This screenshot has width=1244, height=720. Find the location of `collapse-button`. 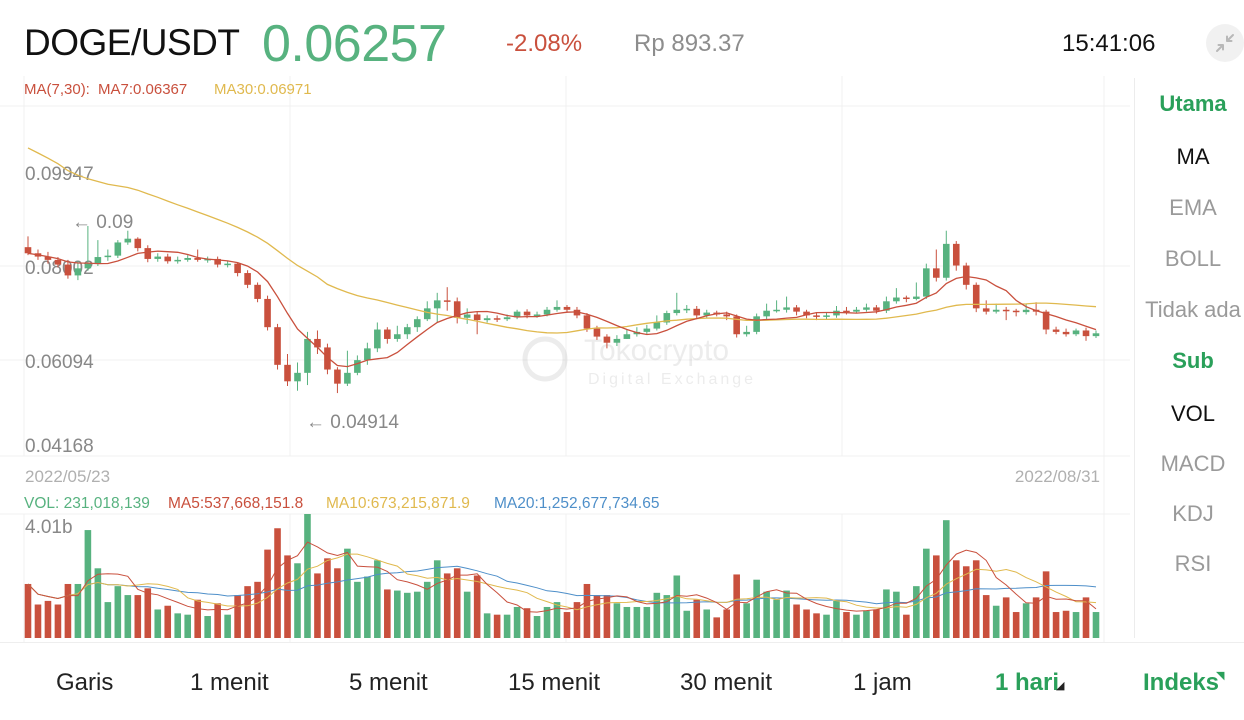

collapse-button is located at coordinates (1225, 43).